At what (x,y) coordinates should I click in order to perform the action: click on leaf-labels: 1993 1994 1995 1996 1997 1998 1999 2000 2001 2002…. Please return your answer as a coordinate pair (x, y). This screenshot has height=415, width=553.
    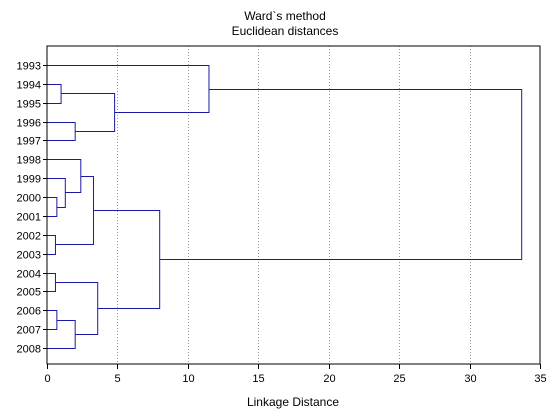
    Looking at the image, I should click on (32, 208).